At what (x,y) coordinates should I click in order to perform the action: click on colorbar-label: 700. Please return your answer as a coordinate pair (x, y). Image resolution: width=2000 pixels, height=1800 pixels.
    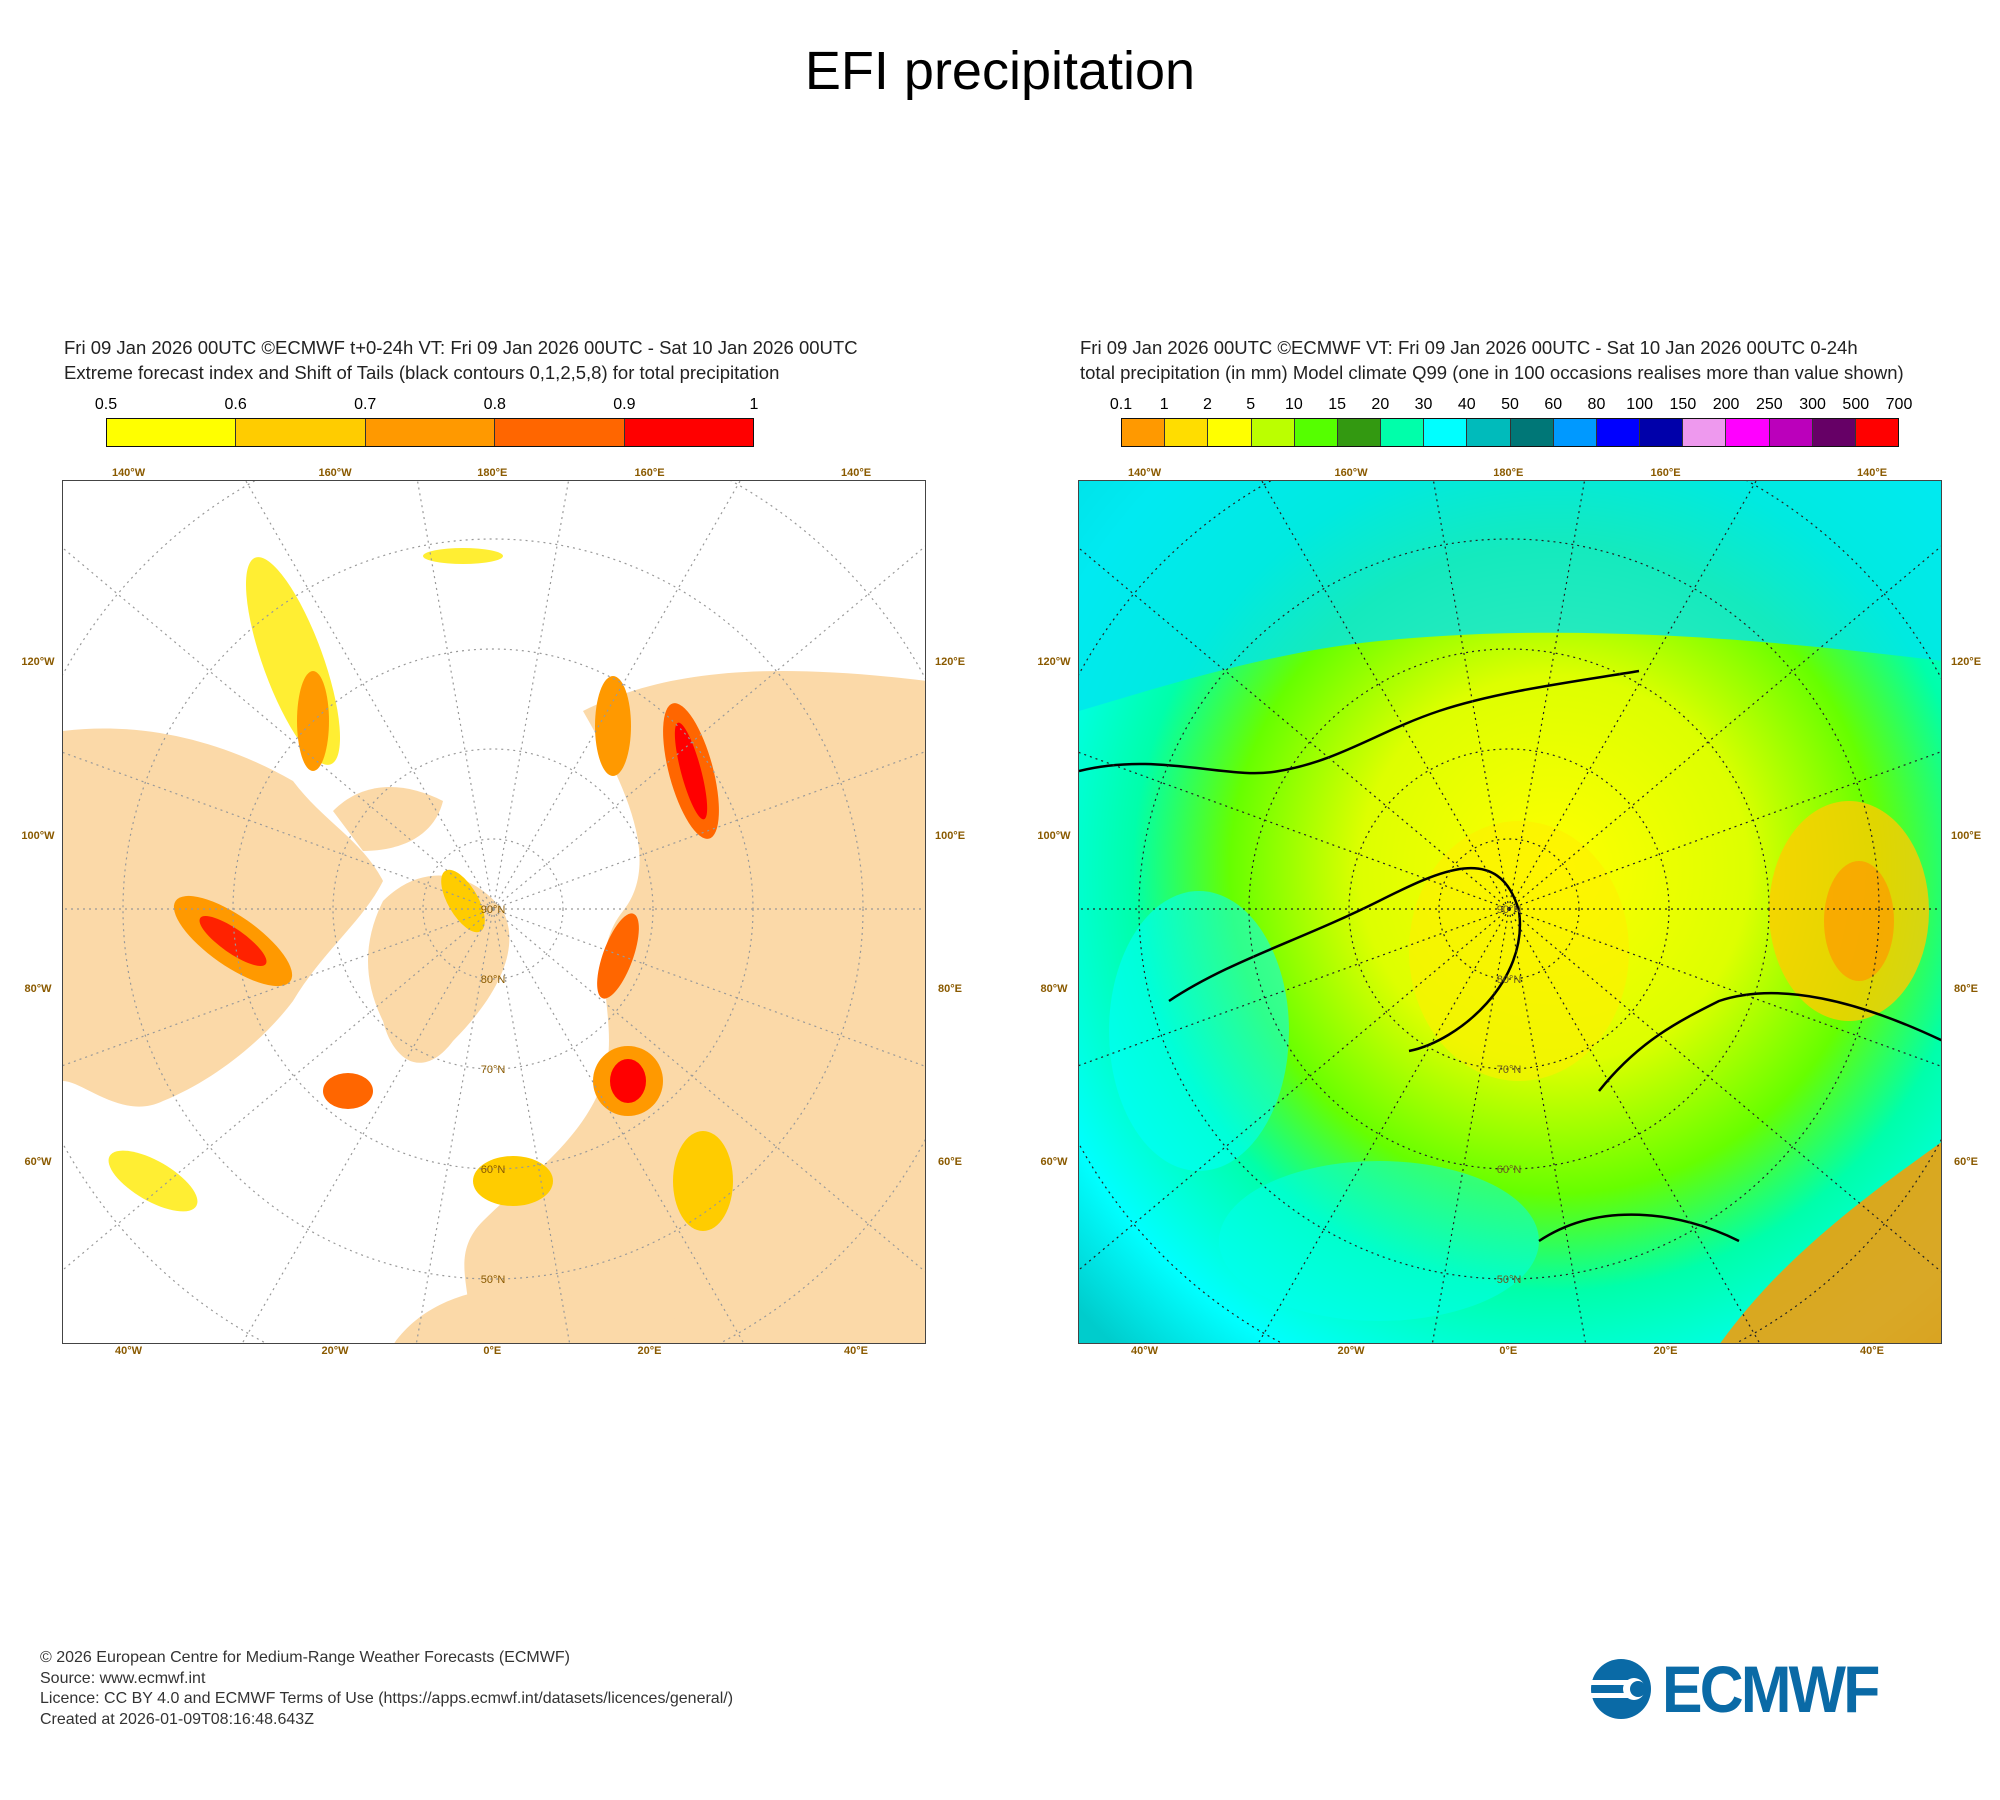
    Looking at the image, I should click on (1899, 404).